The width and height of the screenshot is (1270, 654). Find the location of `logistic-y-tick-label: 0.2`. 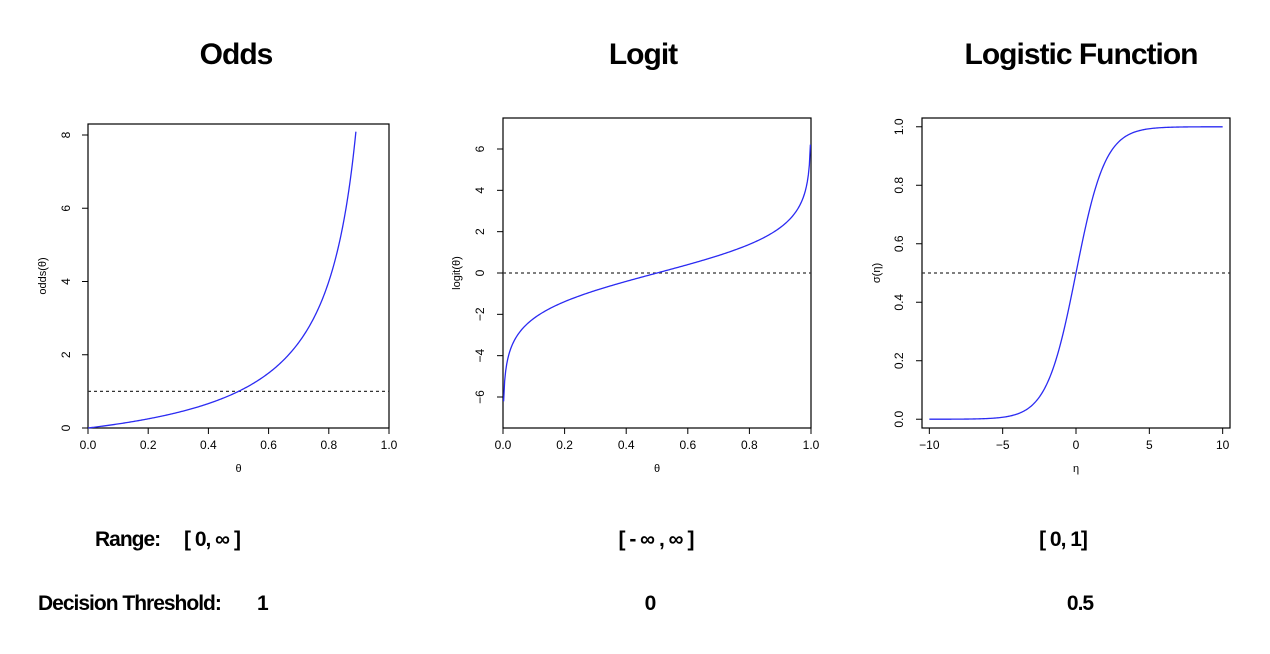

logistic-y-tick-label: 0.2 is located at coordinates (899, 360).